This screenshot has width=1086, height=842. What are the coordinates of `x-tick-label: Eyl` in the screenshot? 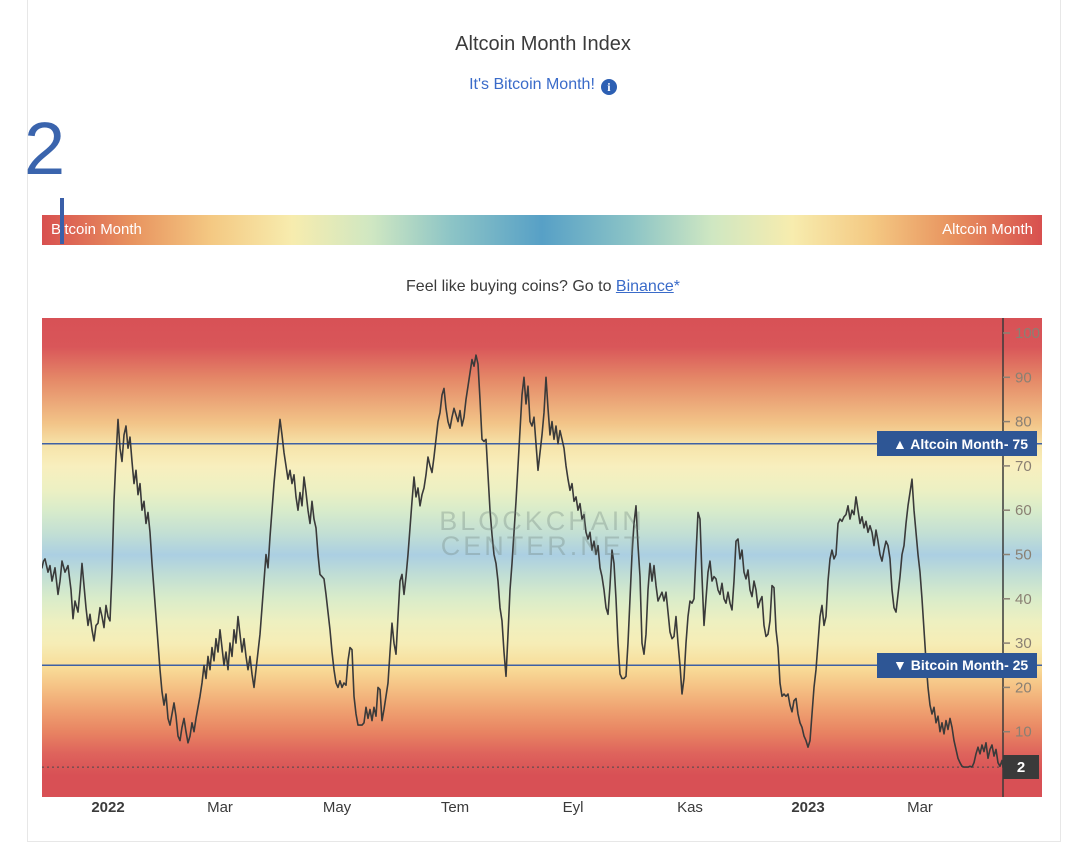 It's located at (573, 807).